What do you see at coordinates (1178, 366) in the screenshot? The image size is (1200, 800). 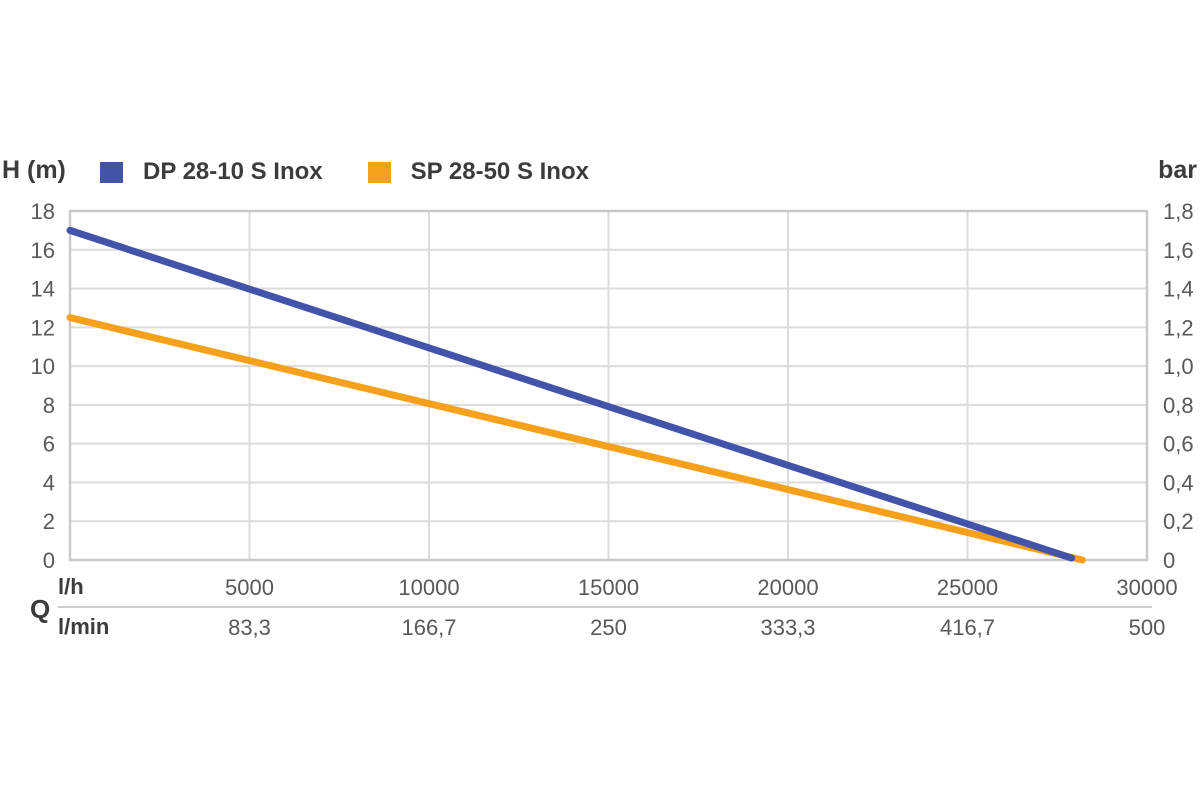 I see `y-right-tick-label: 1,0` at bounding box center [1178, 366].